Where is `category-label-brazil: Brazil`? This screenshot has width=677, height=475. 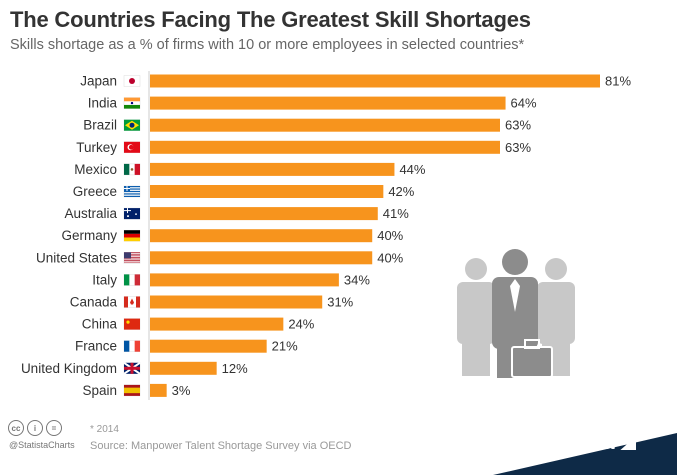
category-label-brazil: Brazil is located at coordinates (100, 125).